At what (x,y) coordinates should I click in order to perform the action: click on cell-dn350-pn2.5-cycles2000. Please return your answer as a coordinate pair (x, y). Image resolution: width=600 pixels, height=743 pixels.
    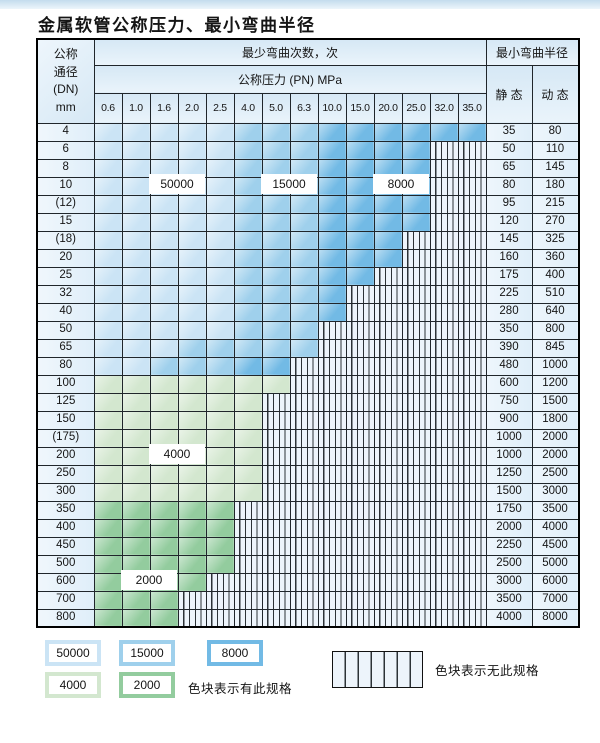
    Looking at the image, I should click on (220, 510).